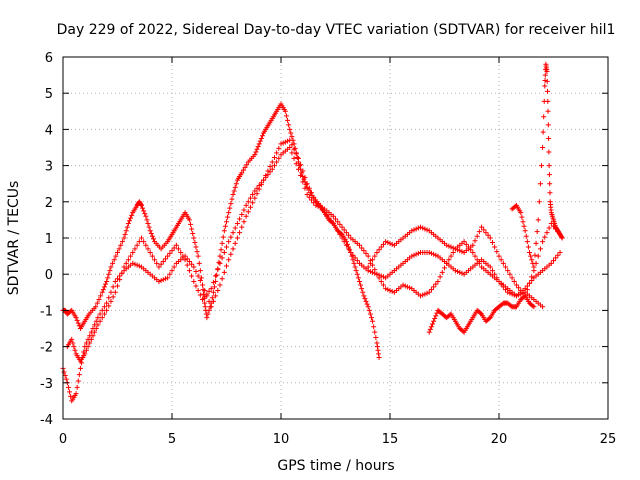  Describe the element at coordinates (335, 466) in the screenshot. I see `x-axis-label: GPS time / hours` at that location.